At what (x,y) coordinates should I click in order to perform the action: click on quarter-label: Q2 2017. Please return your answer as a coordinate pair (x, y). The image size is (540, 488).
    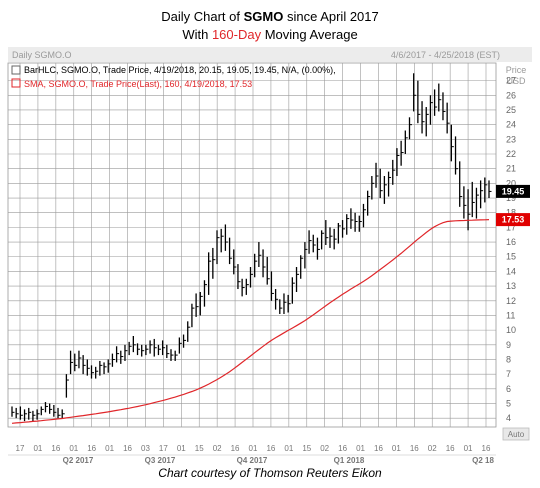
    Looking at the image, I should click on (78, 460).